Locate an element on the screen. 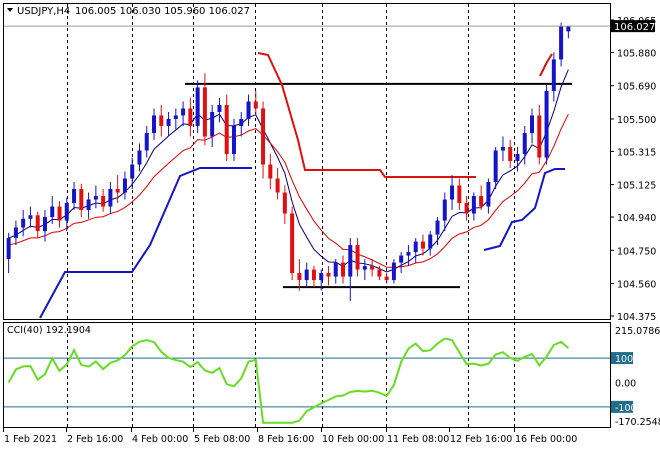  symbol-timeframe: USDJPY,H4 is located at coordinates (43, 11).